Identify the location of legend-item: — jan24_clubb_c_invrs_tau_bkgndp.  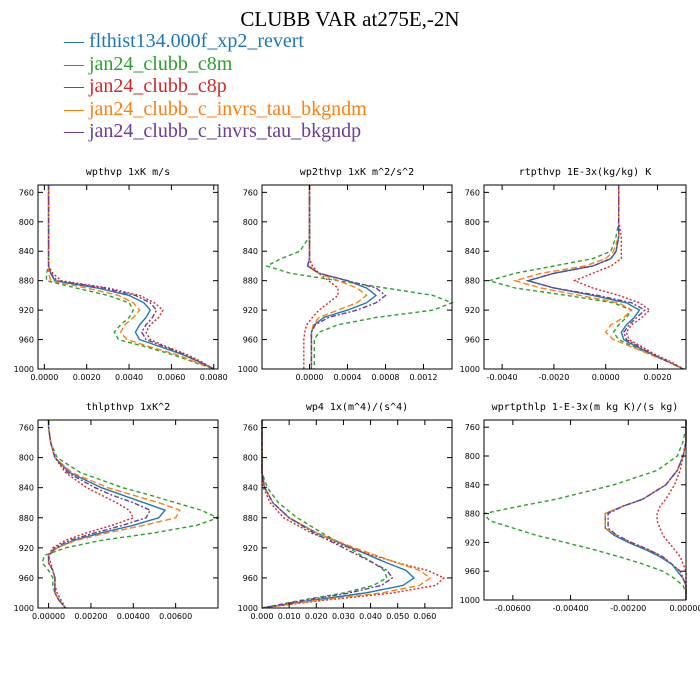
(215, 131).